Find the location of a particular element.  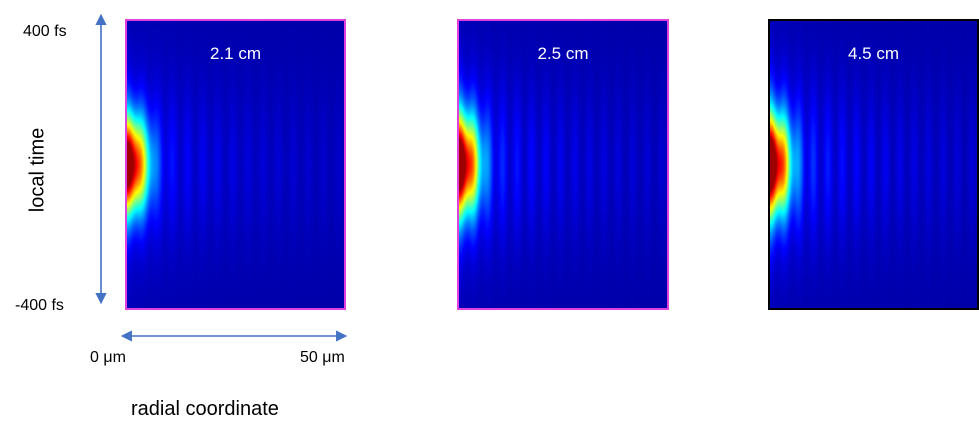

panel-label: 2.5 cm is located at coordinates (563, 53).